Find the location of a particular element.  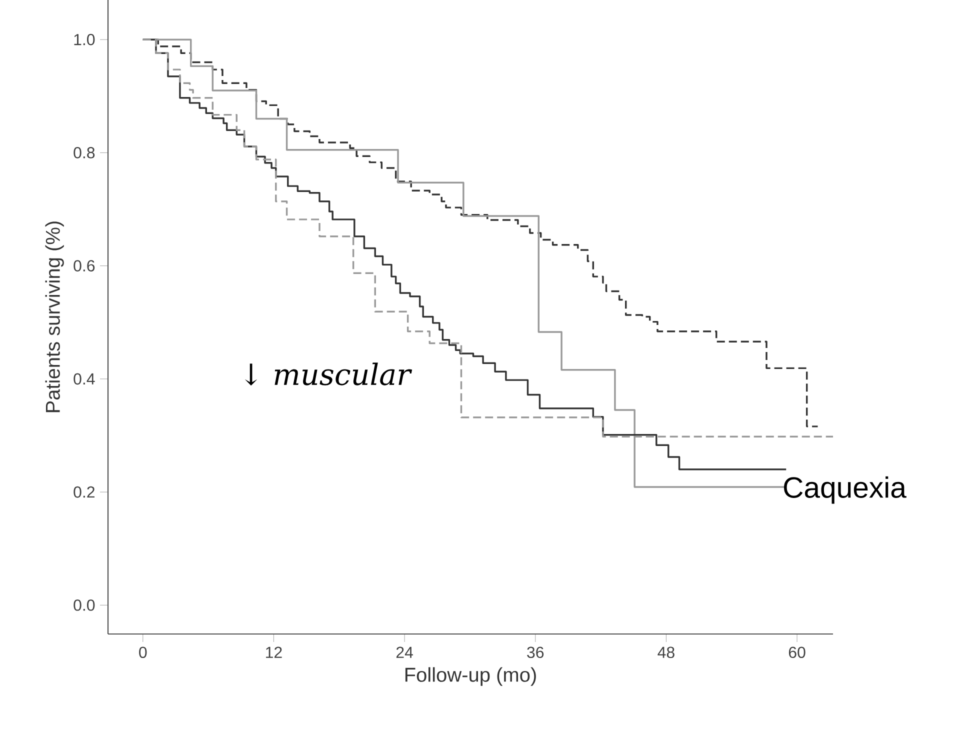

x-tick-label: 48 is located at coordinates (666, 652).